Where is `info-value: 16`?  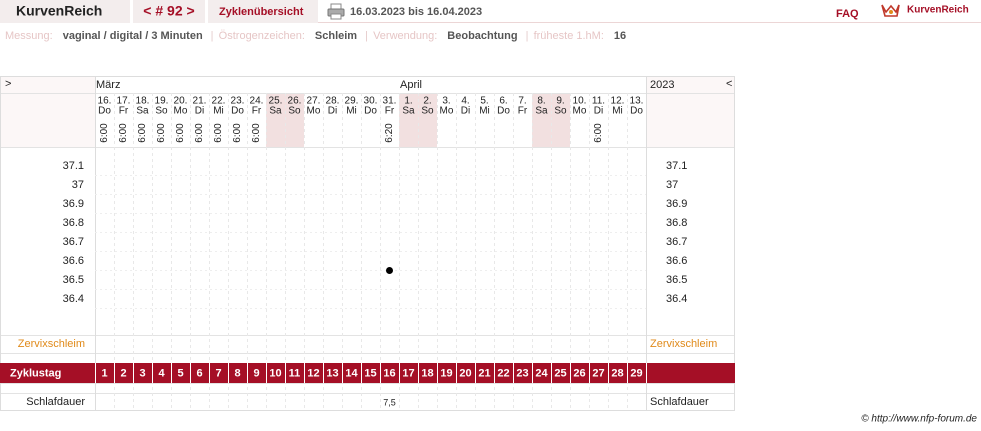
info-value: 16 is located at coordinates (620, 36).